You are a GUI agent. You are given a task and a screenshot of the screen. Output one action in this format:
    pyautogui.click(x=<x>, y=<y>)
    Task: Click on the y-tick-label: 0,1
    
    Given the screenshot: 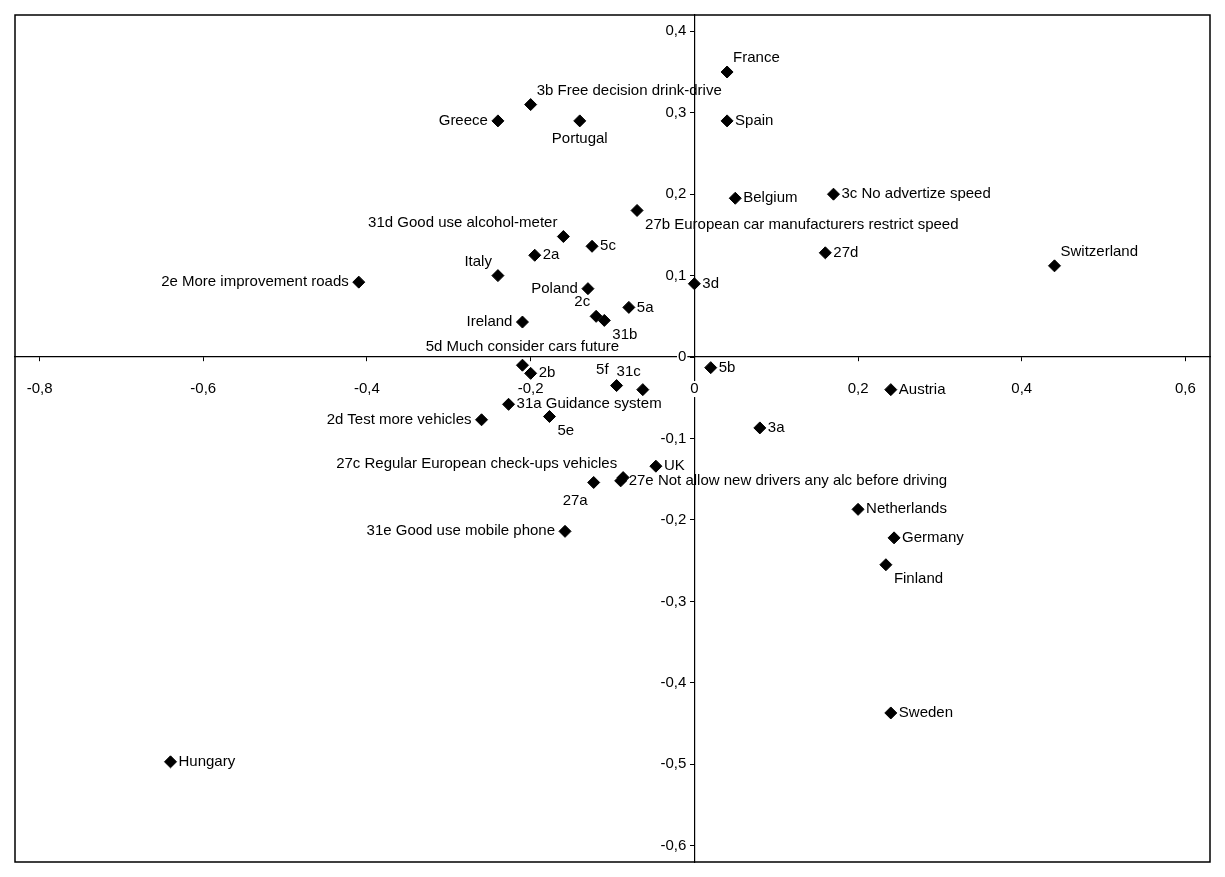 What is the action you would take?
    pyautogui.click(x=676, y=274)
    